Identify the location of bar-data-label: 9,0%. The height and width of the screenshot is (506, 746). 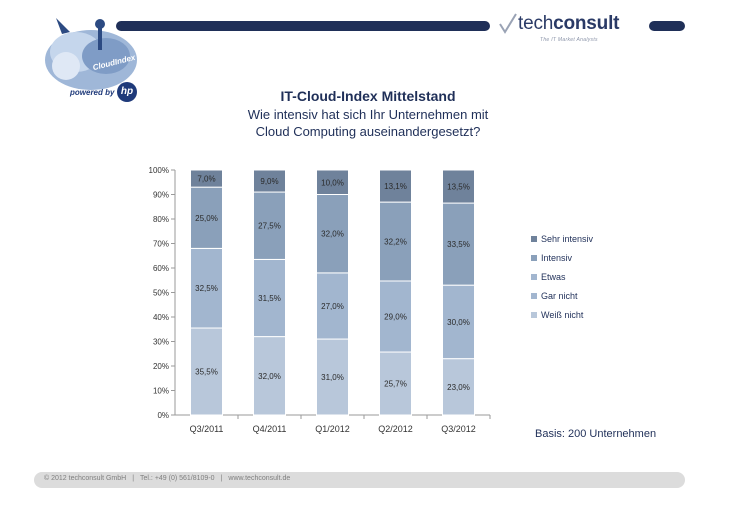
(269, 181).